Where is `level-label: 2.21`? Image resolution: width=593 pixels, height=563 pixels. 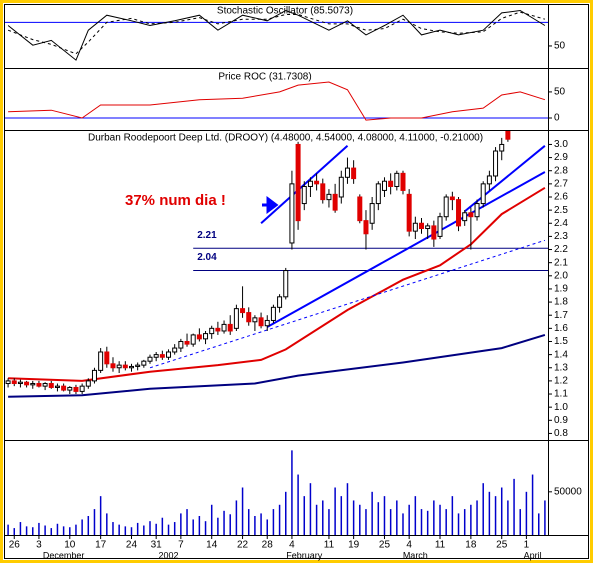 level-label: 2.21 is located at coordinates (207, 235).